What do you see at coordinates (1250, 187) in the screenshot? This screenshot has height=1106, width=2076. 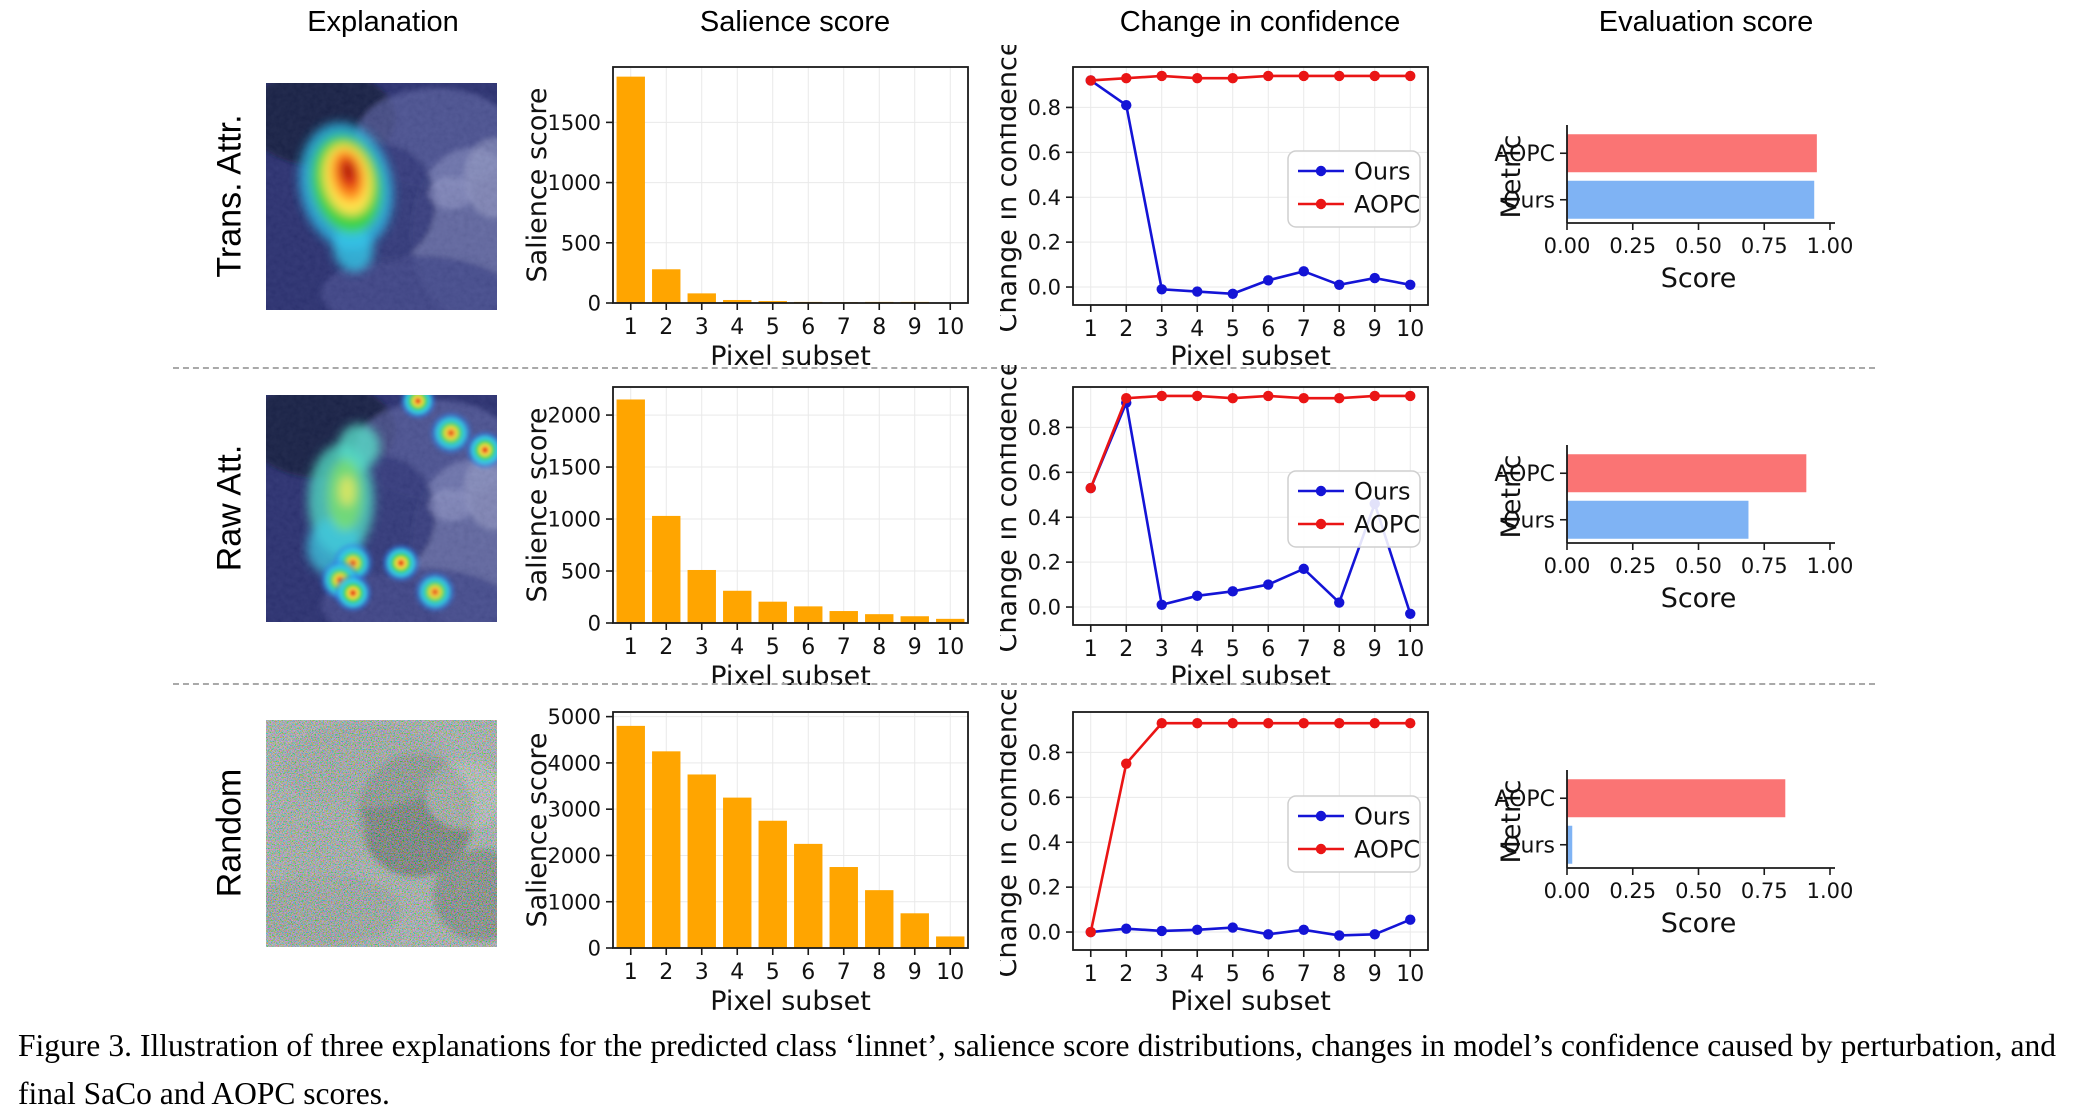 I see `series-ours` at bounding box center [1250, 187].